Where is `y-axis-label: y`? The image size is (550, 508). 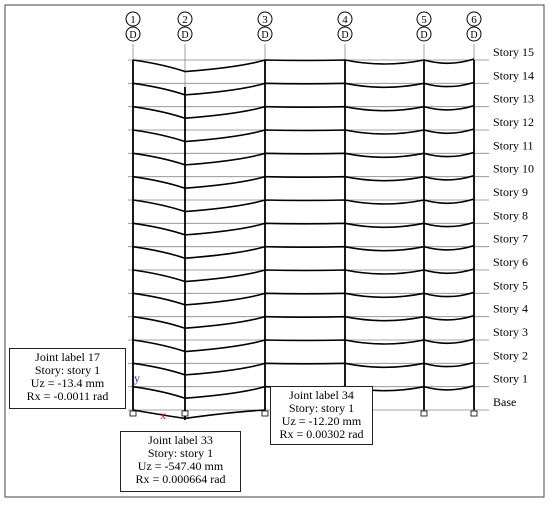 y-axis-label: y is located at coordinates (137, 378).